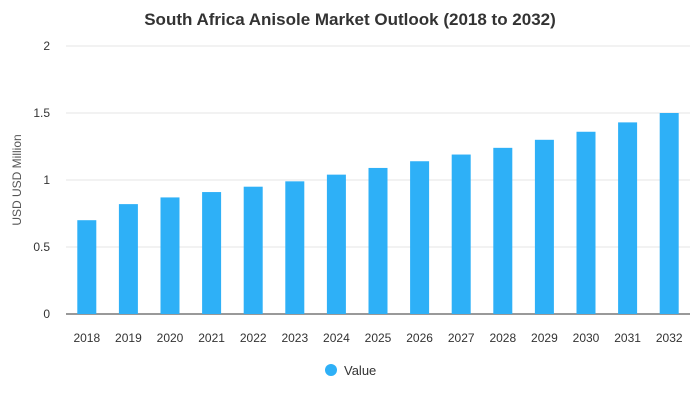  Describe the element at coordinates (461, 338) in the screenshot. I see `x-tick-label: 2027` at that location.